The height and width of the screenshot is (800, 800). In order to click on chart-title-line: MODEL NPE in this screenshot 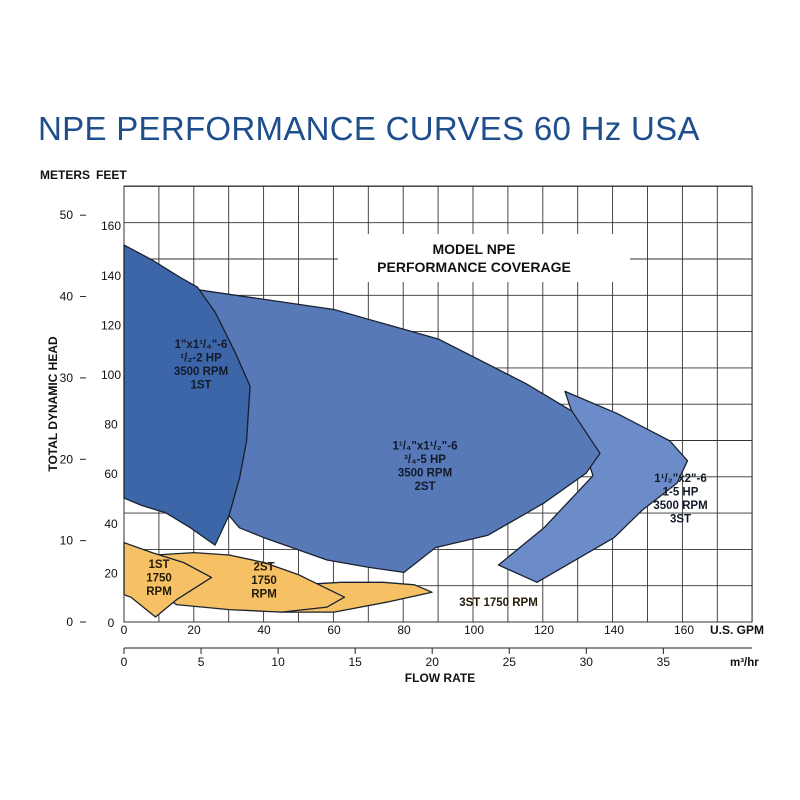, I will do `click(474, 249)`.